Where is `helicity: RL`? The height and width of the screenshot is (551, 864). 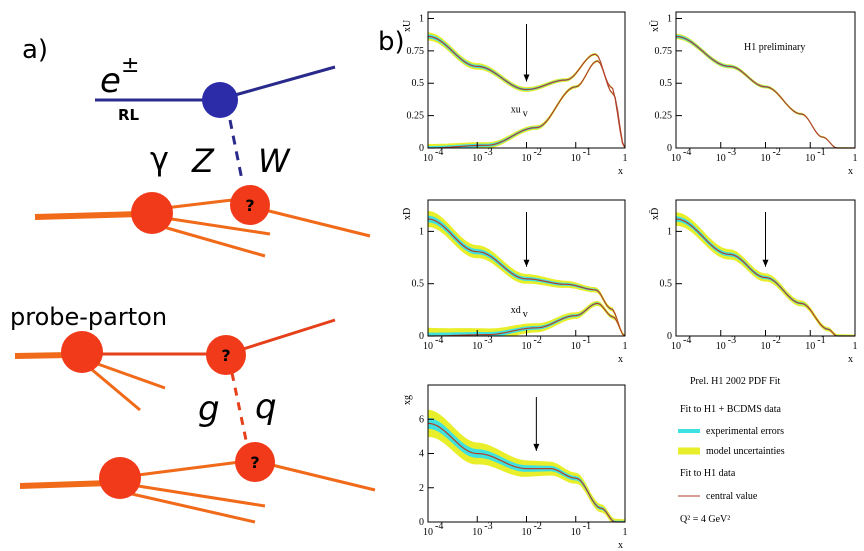 helicity: RL is located at coordinates (129, 115).